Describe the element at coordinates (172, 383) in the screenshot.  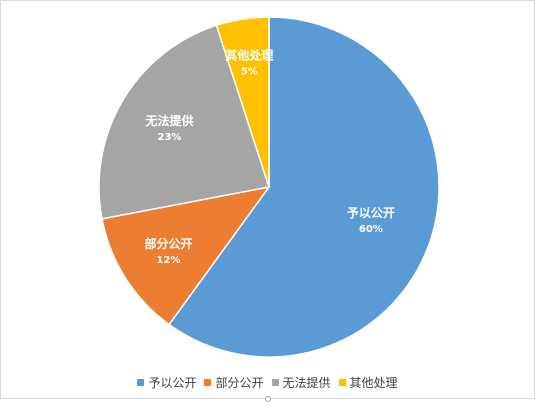
I see `legend-label: 予以公开` at that location.